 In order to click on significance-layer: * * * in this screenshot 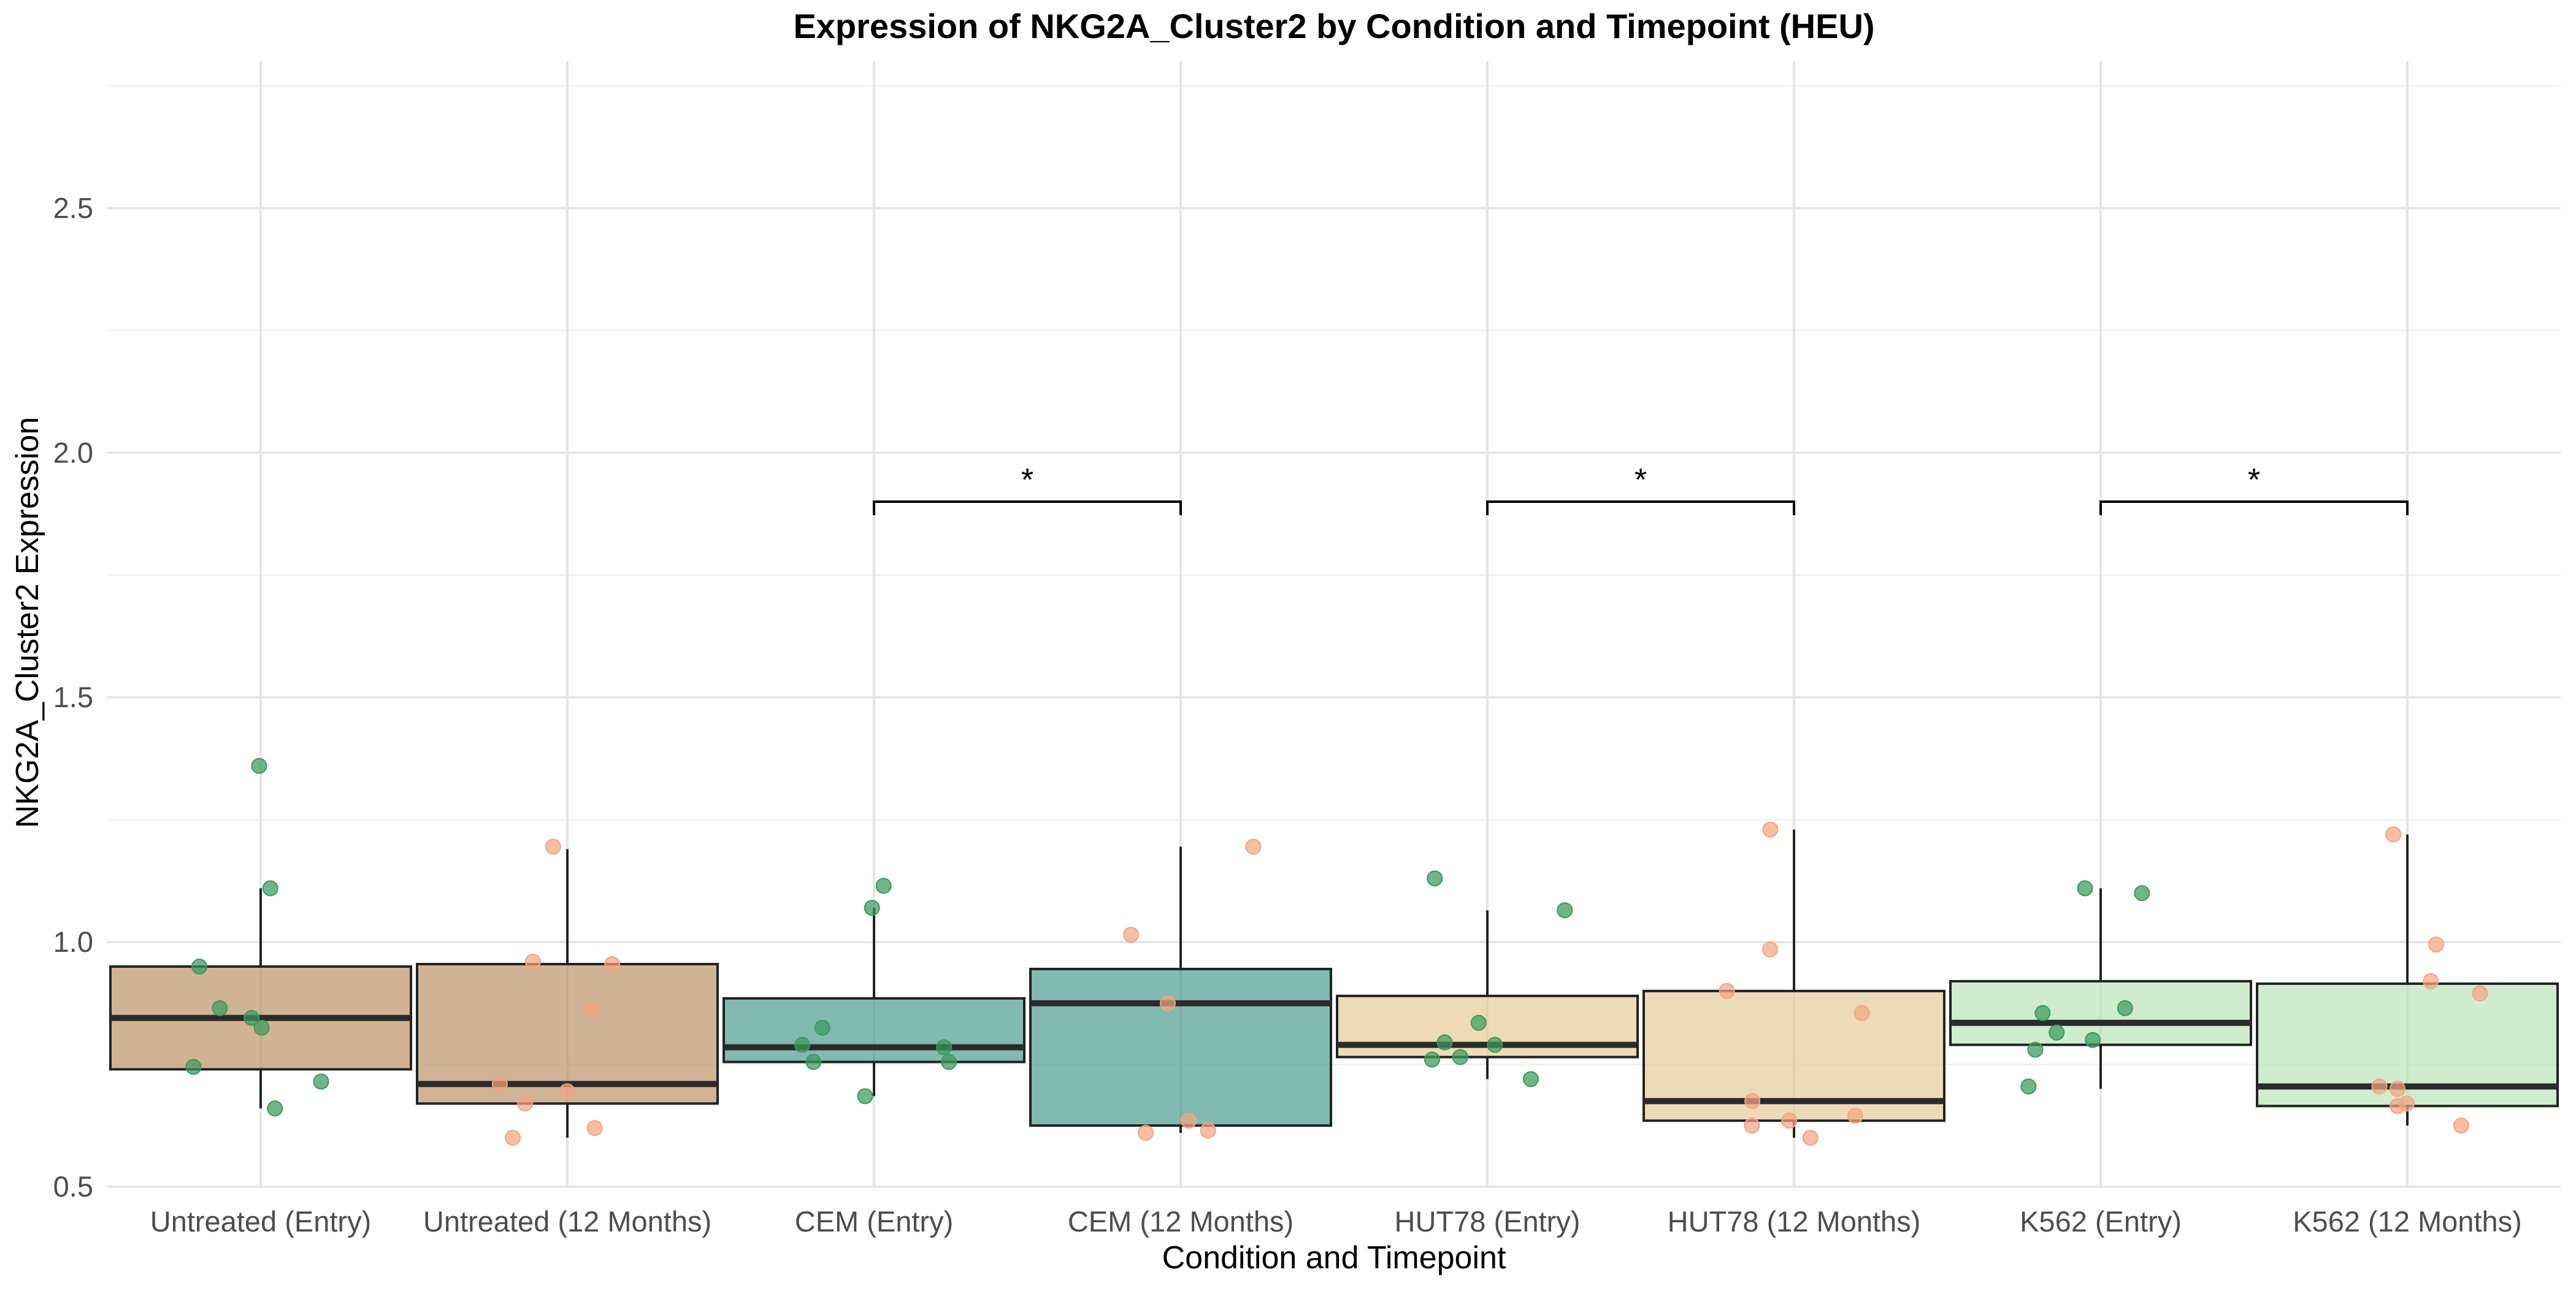, I will do `click(1641, 489)`.